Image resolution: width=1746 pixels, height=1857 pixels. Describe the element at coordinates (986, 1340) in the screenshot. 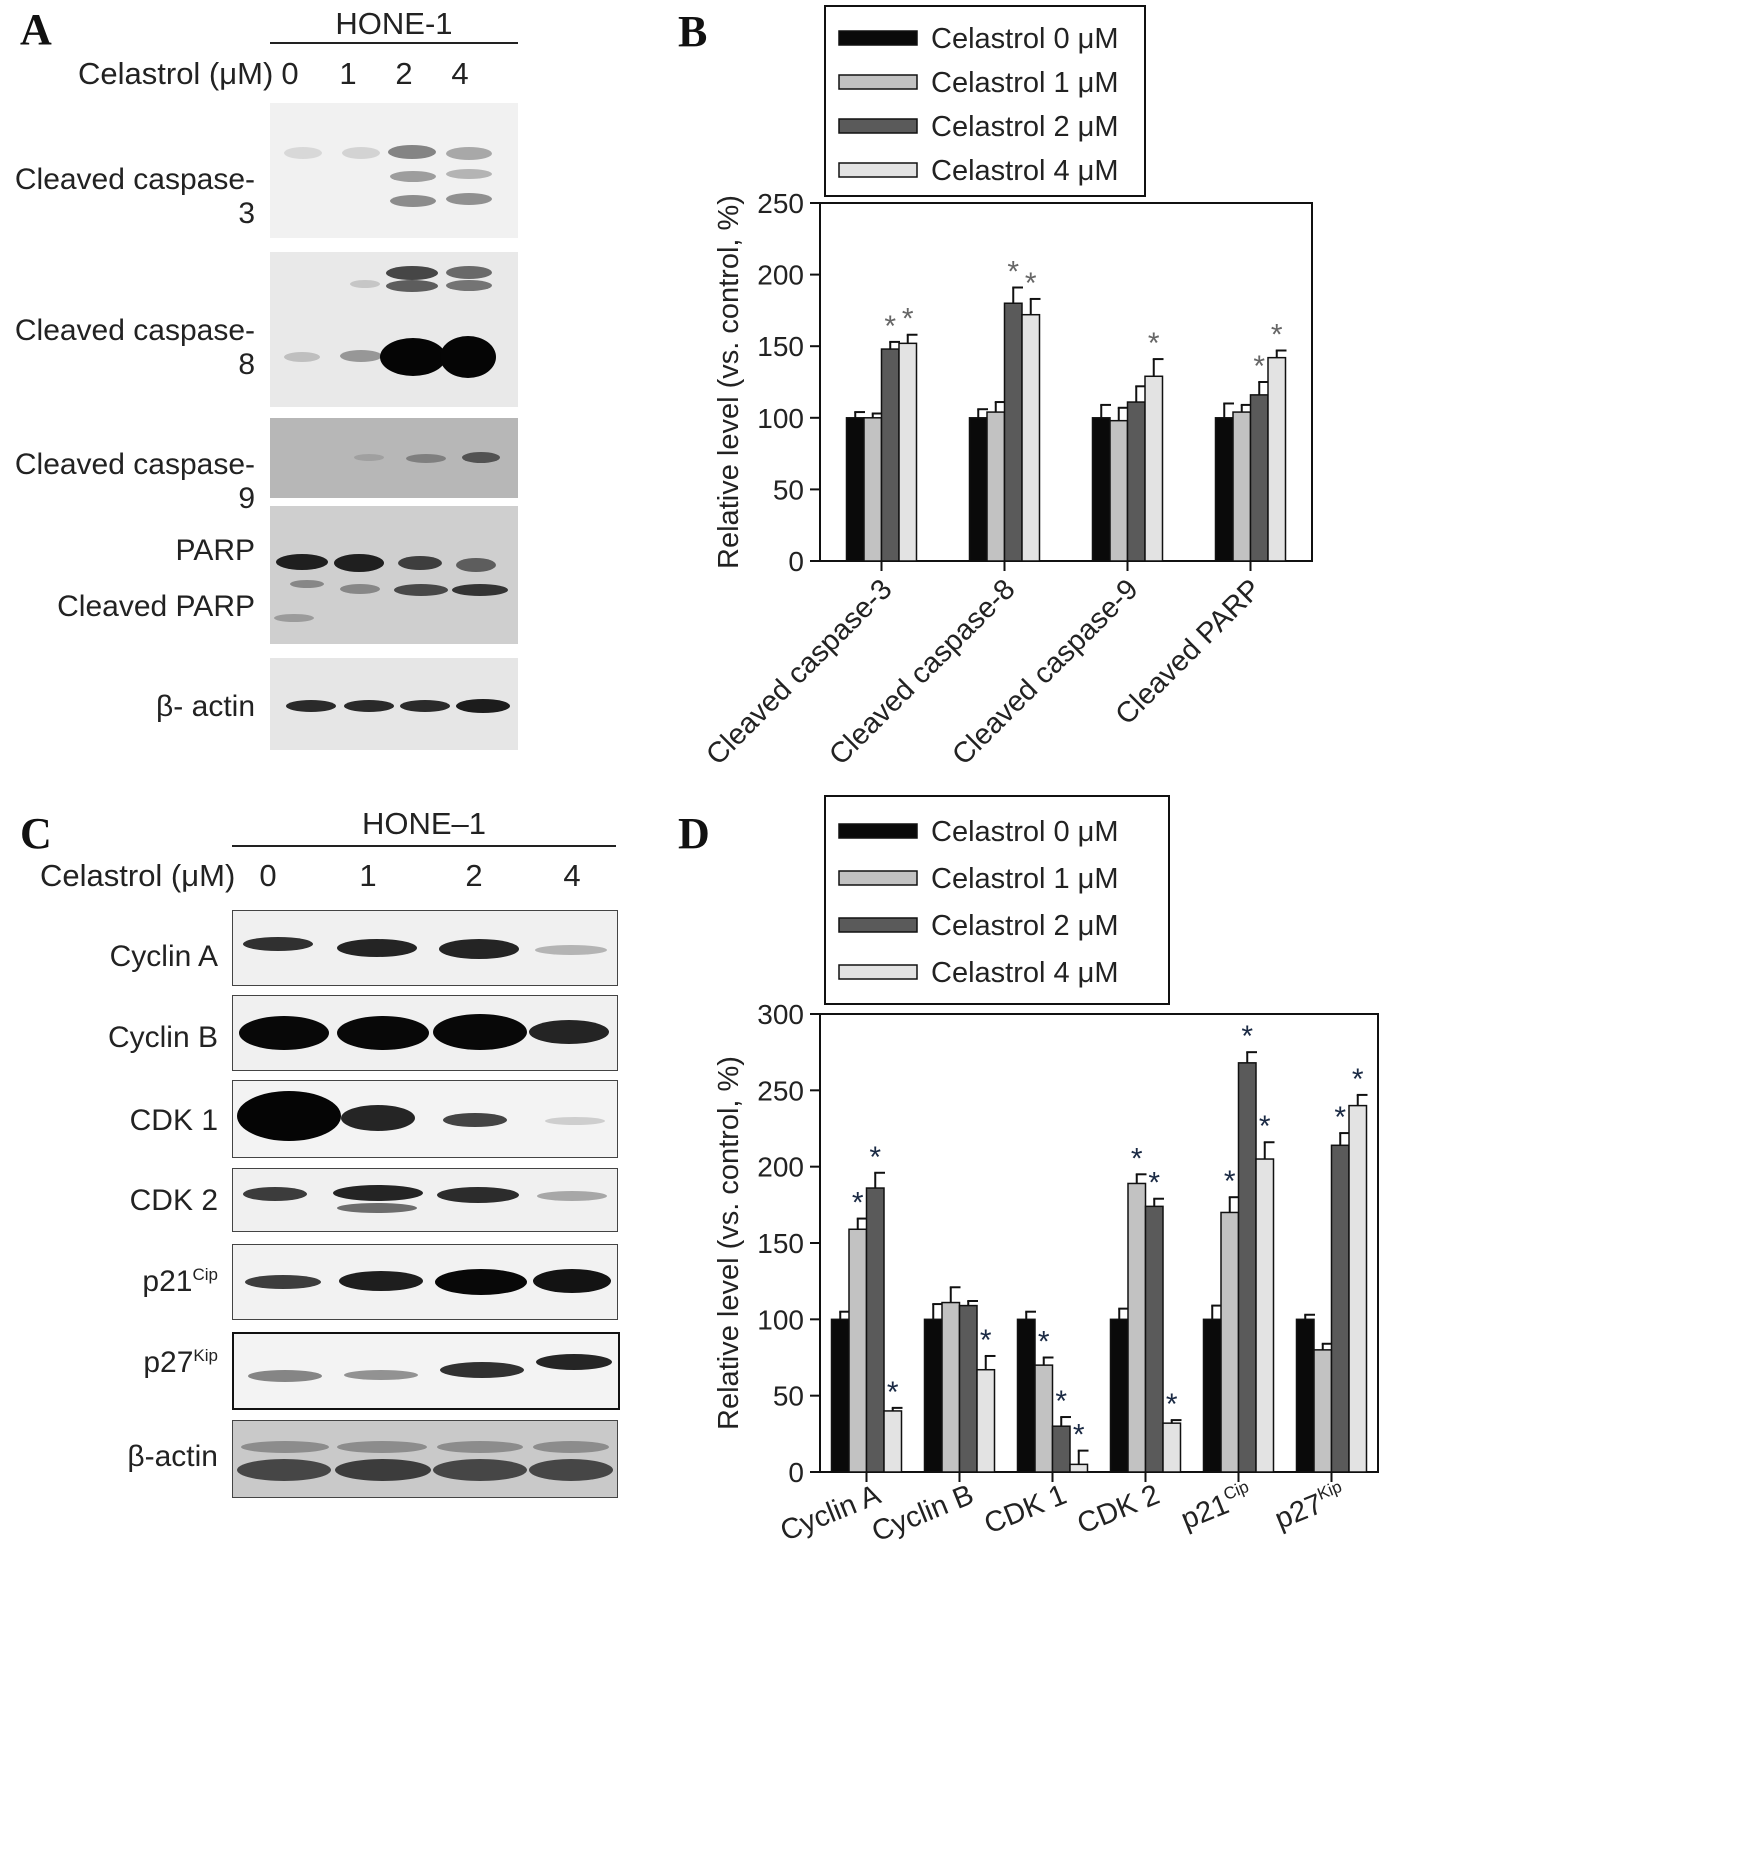

I see `significance-star-1-3: *` at that location.